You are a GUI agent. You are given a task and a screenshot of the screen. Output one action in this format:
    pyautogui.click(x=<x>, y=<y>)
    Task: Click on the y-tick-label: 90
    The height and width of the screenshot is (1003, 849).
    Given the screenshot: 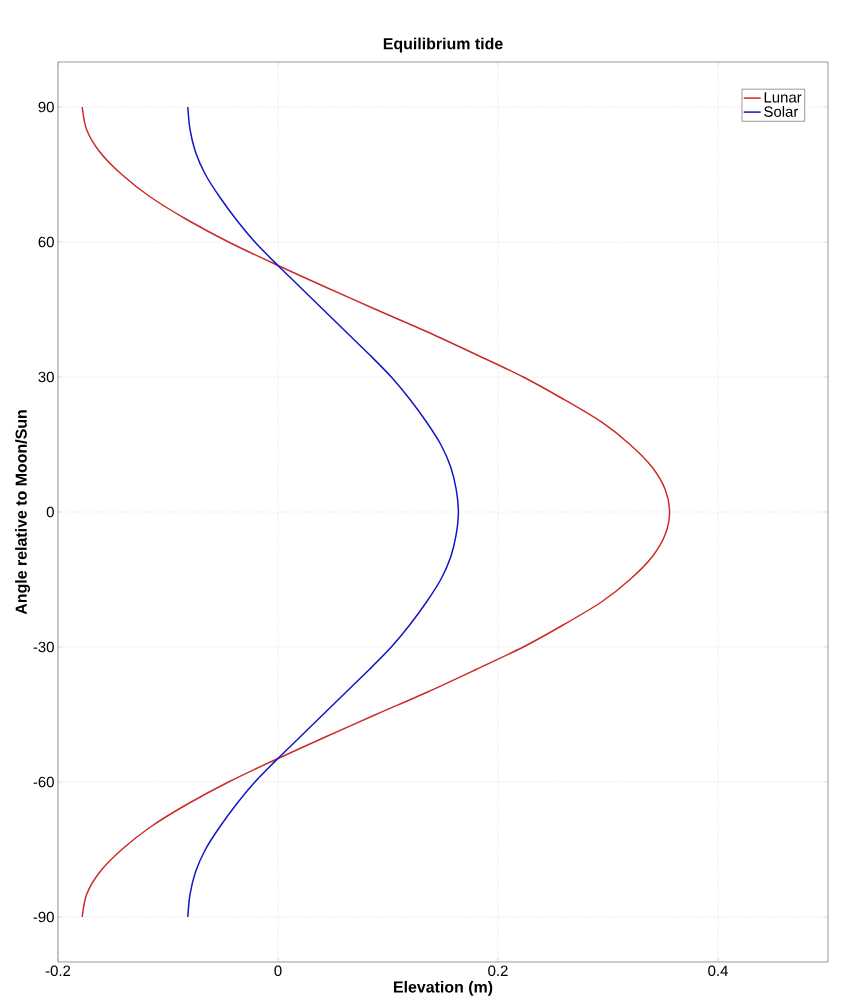 What is the action you would take?
    pyautogui.click(x=46, y=107)
    